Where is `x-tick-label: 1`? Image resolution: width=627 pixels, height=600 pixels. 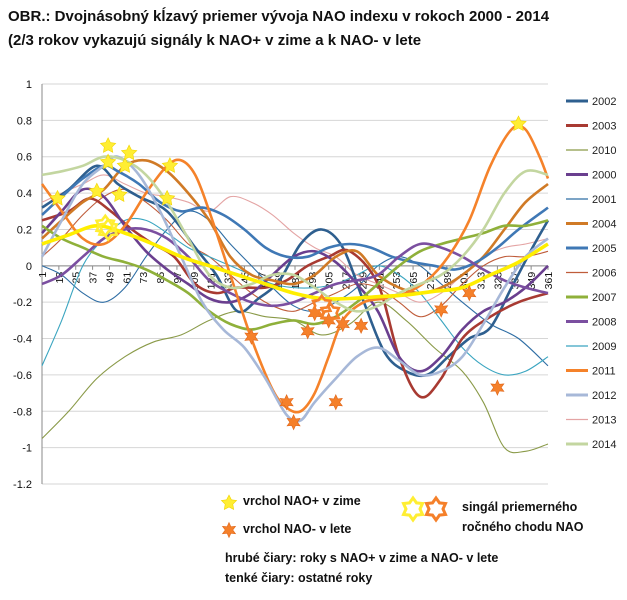 x-tick-label: 1 is located at coordinates (43, 275).